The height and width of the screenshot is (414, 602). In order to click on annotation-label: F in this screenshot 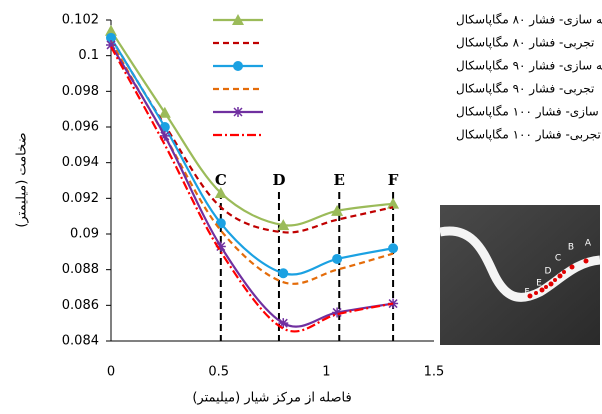, I will do `click(393, 180)`.